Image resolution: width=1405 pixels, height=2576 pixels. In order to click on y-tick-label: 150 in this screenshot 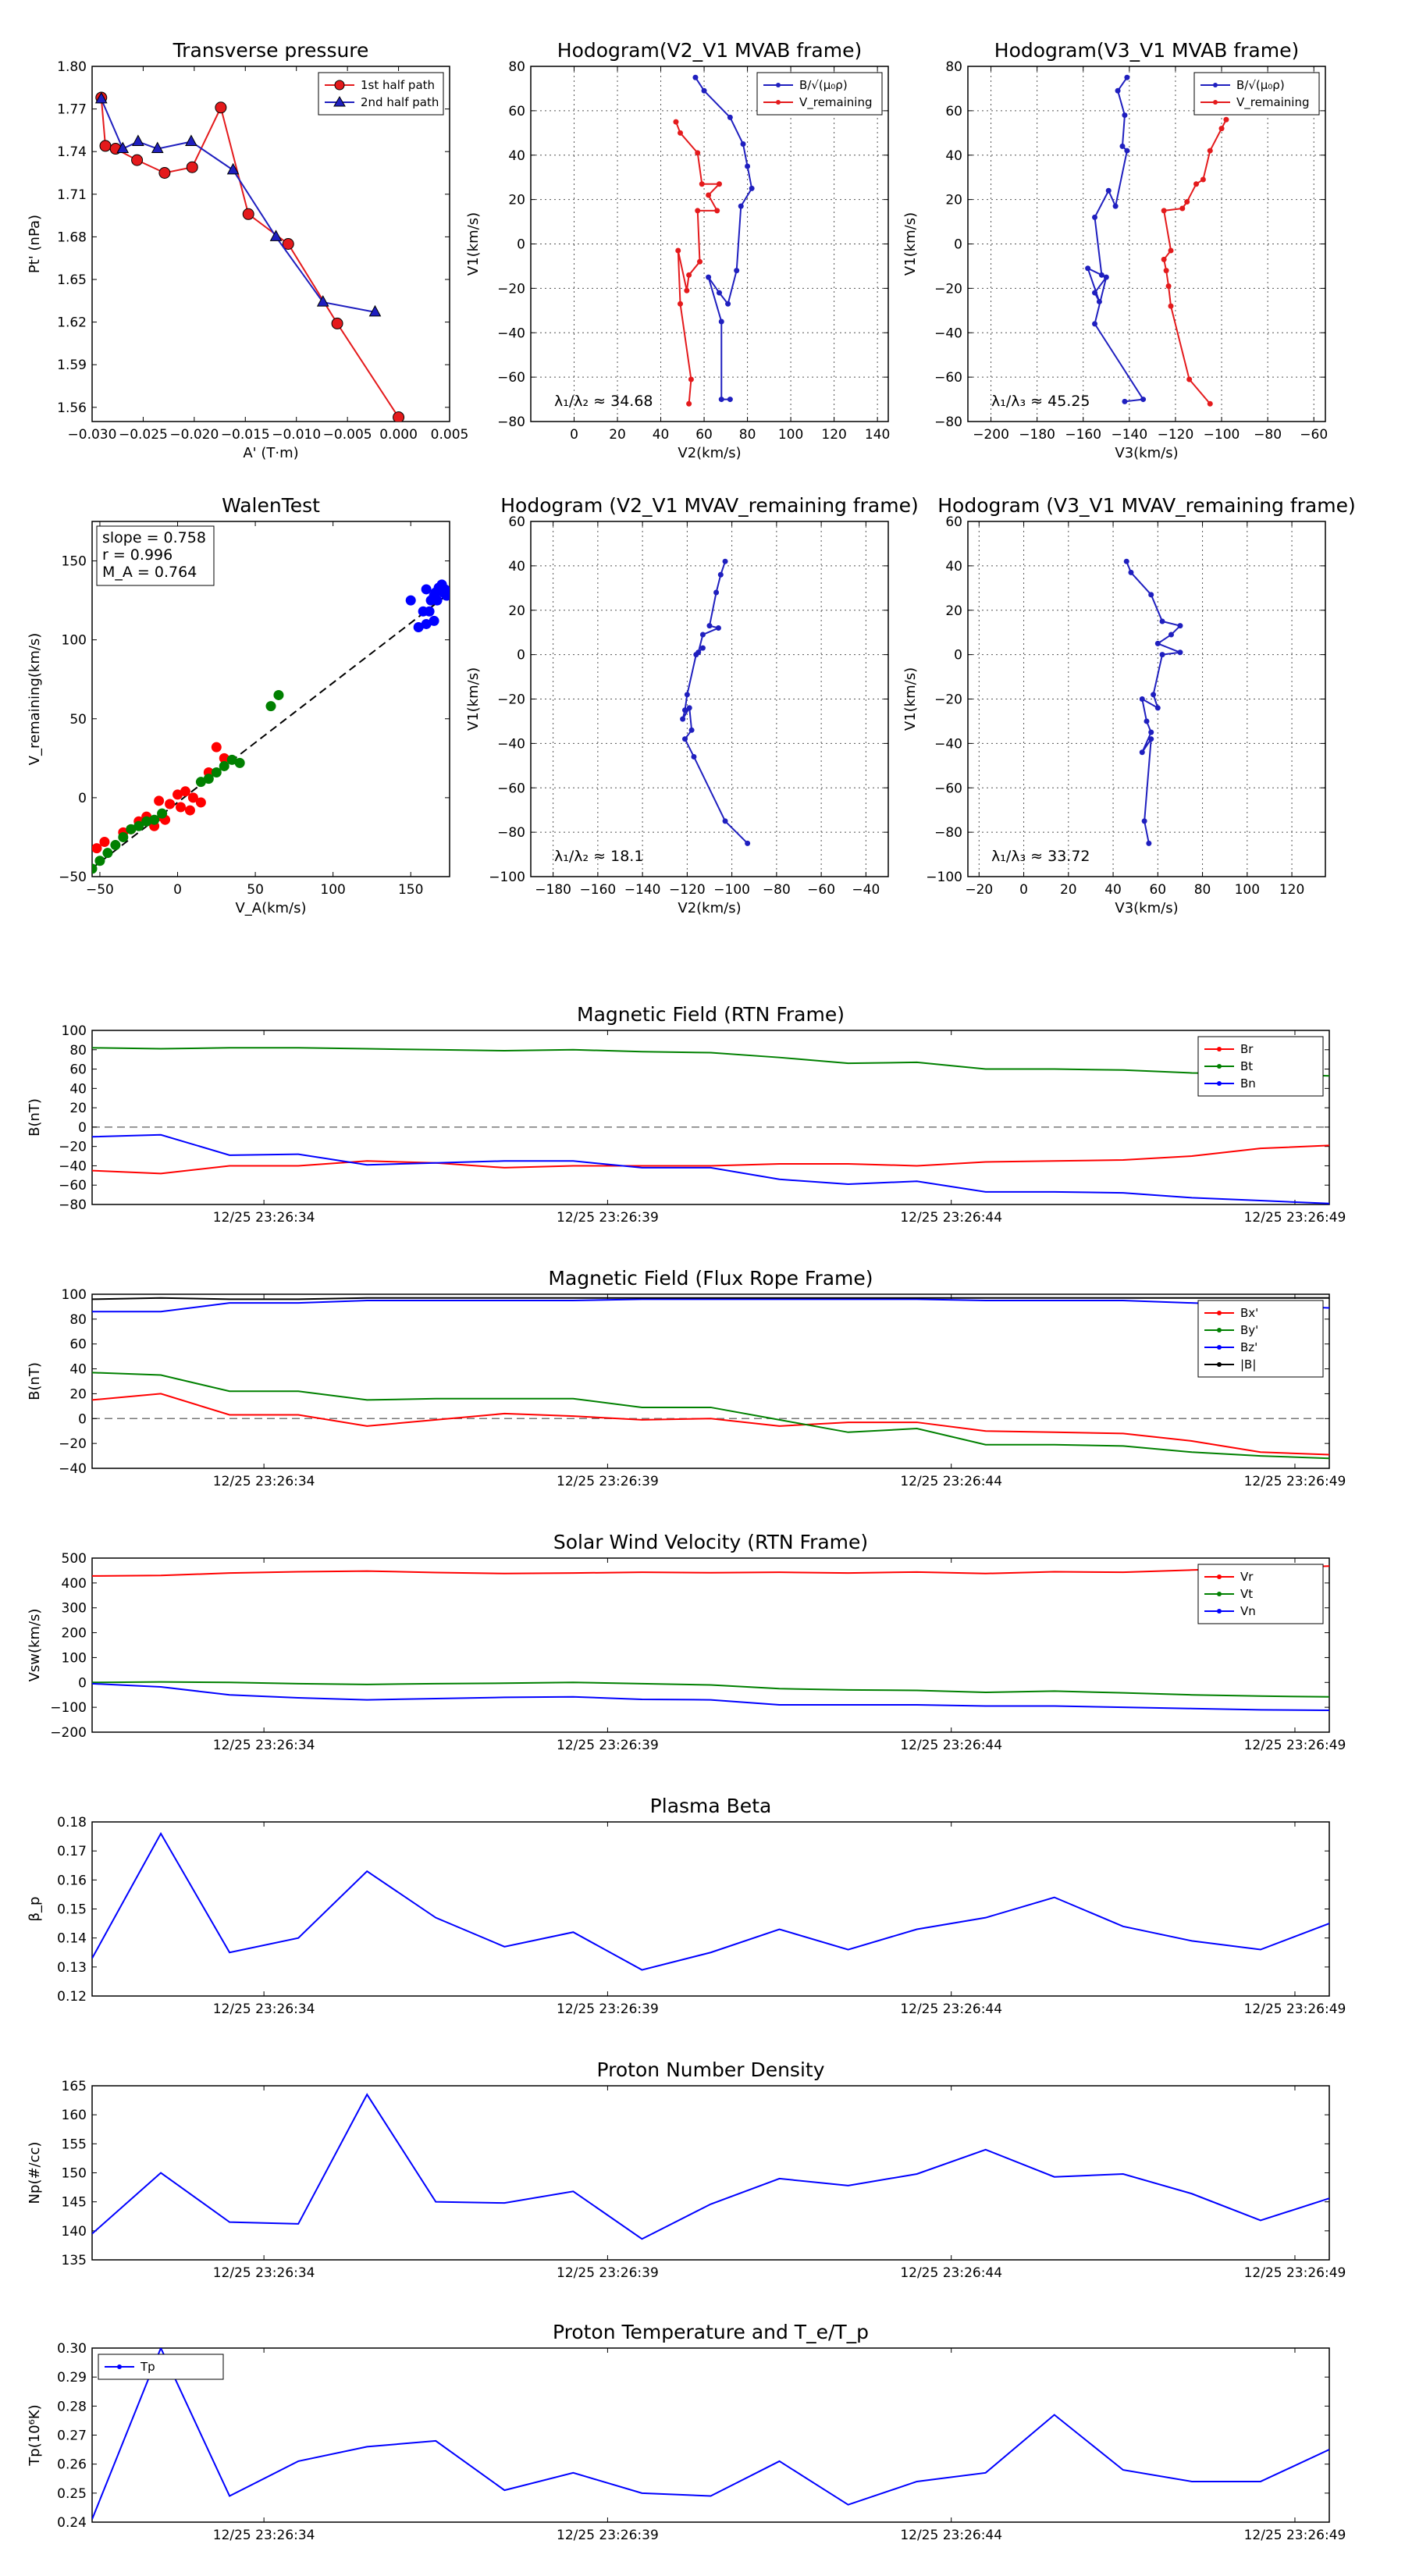, I will do `click(74, 562)`.